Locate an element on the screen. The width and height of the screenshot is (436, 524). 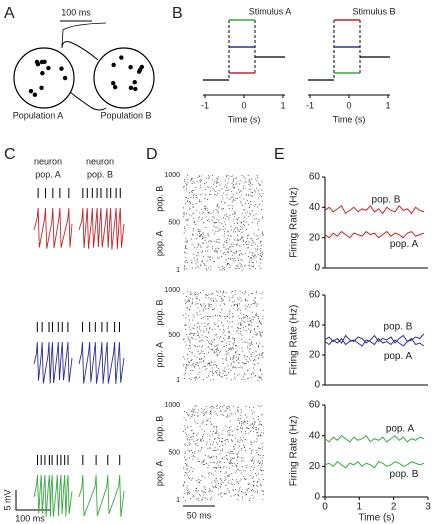
rate-line is located at coordinates (374, 438).